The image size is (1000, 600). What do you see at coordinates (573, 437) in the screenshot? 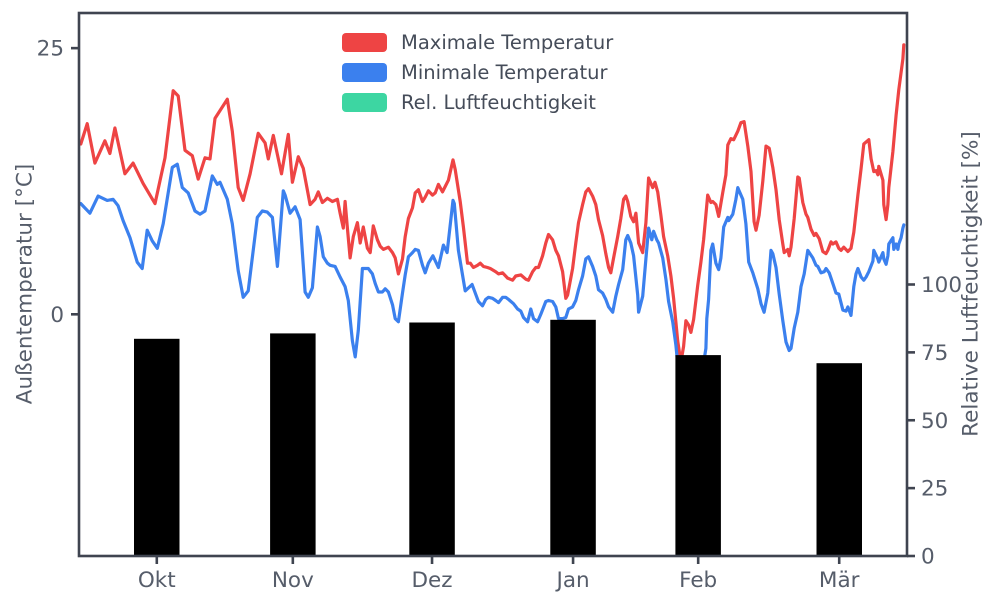
I see `humidity-bar-Jan` at bounding box center [573, 437].